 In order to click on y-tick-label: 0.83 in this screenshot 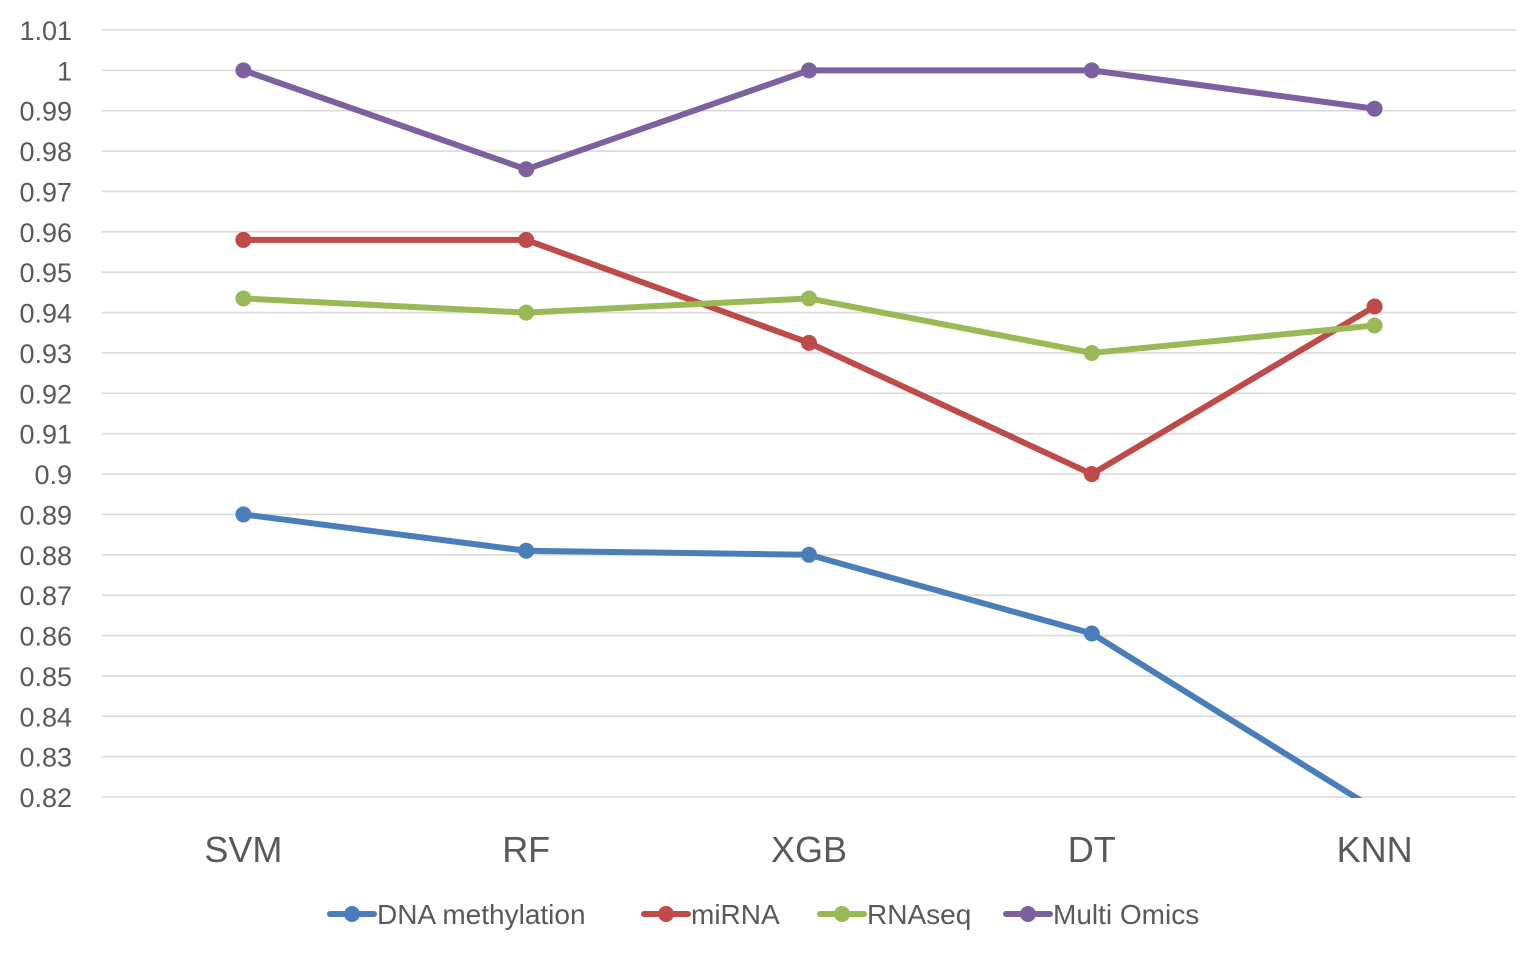, I will do `click(45, 758)`.